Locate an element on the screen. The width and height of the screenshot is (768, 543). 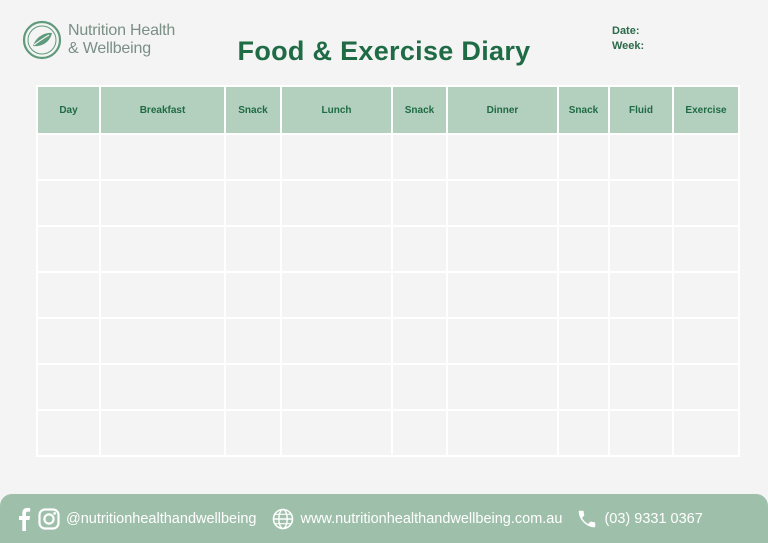
week-label: Week: is located at coordinates (628, 46).